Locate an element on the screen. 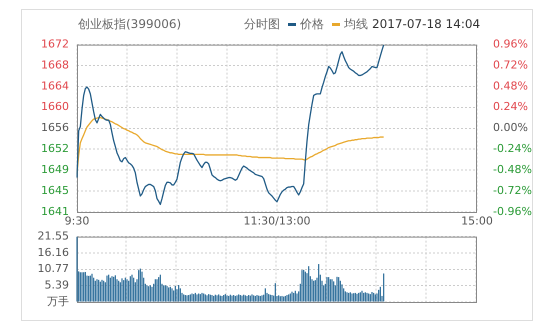  y-tick-label: 1668 is located at coordinates (55, 65).